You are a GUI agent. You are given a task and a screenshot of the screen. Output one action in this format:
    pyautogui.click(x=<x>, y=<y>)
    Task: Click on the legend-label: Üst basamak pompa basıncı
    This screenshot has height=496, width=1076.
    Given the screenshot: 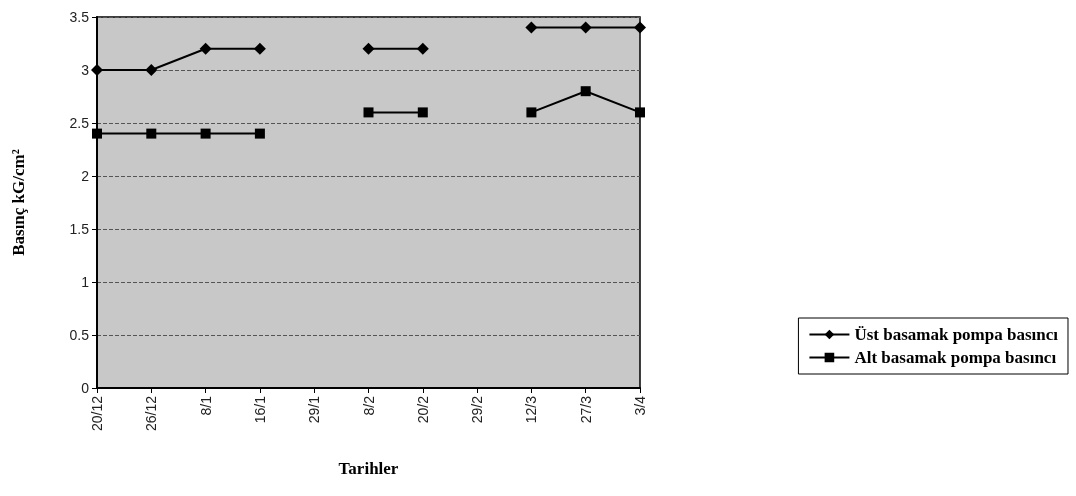 What is the action you would take?
    pyautogui.click(x=956, y=334)
    